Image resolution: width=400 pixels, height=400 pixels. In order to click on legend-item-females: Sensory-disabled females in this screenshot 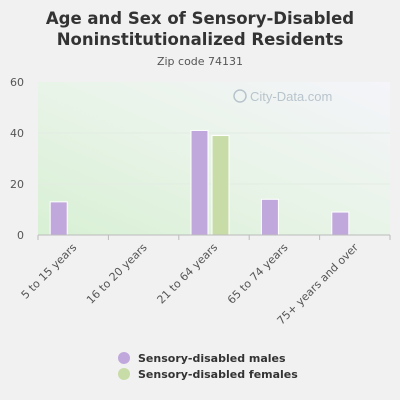, I will do `click(208, 374)`.